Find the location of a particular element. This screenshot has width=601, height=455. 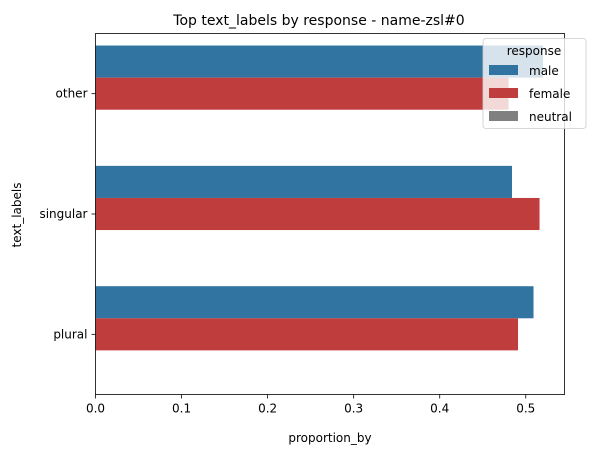

y-tick-label-plural: plural is located at coordinates (70, 334).